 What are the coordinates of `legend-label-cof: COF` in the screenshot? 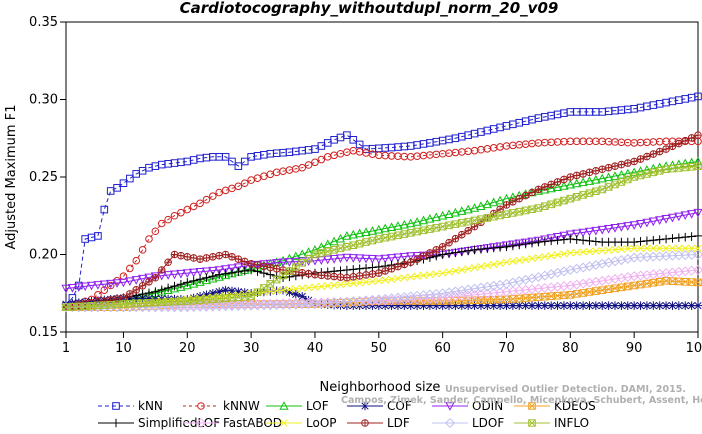 It's located at (399, 406).